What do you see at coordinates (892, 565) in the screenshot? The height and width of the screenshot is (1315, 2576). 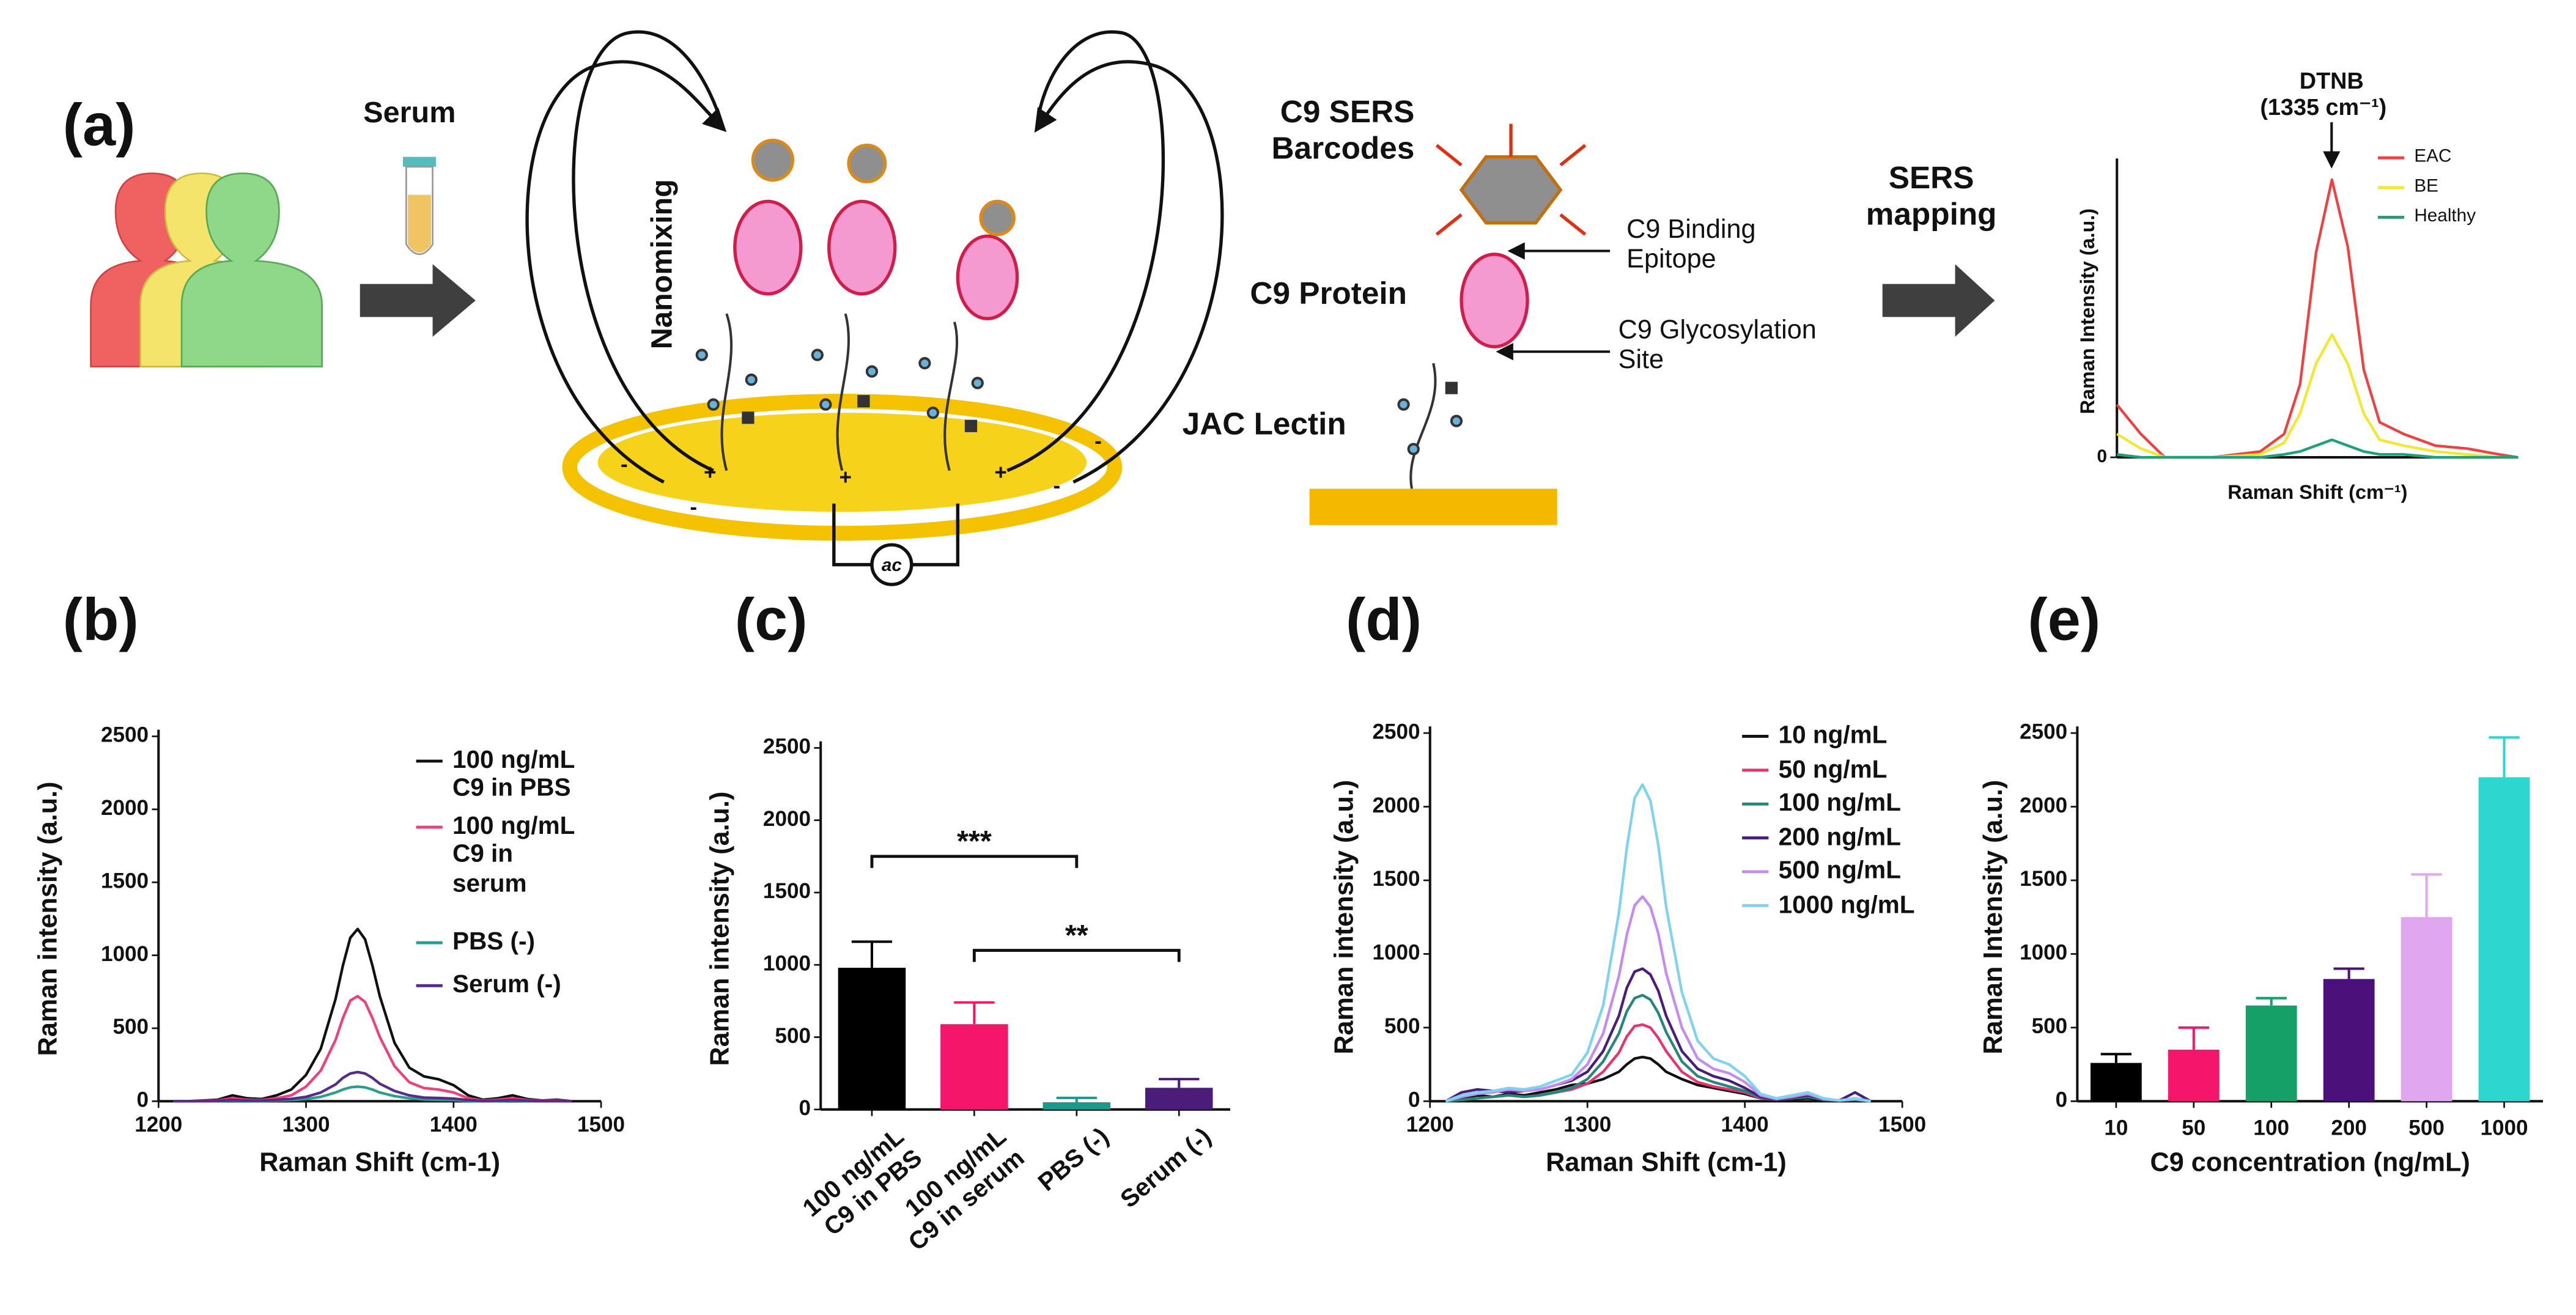 I see `label: ac` at bounding box center [892, 565].